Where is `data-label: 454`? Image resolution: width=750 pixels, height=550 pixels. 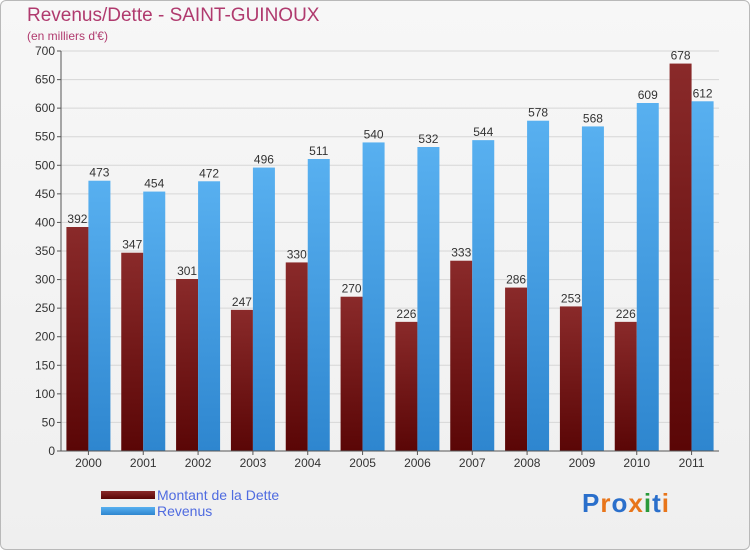 data-label: 454 is located at coordinates (154, 184).